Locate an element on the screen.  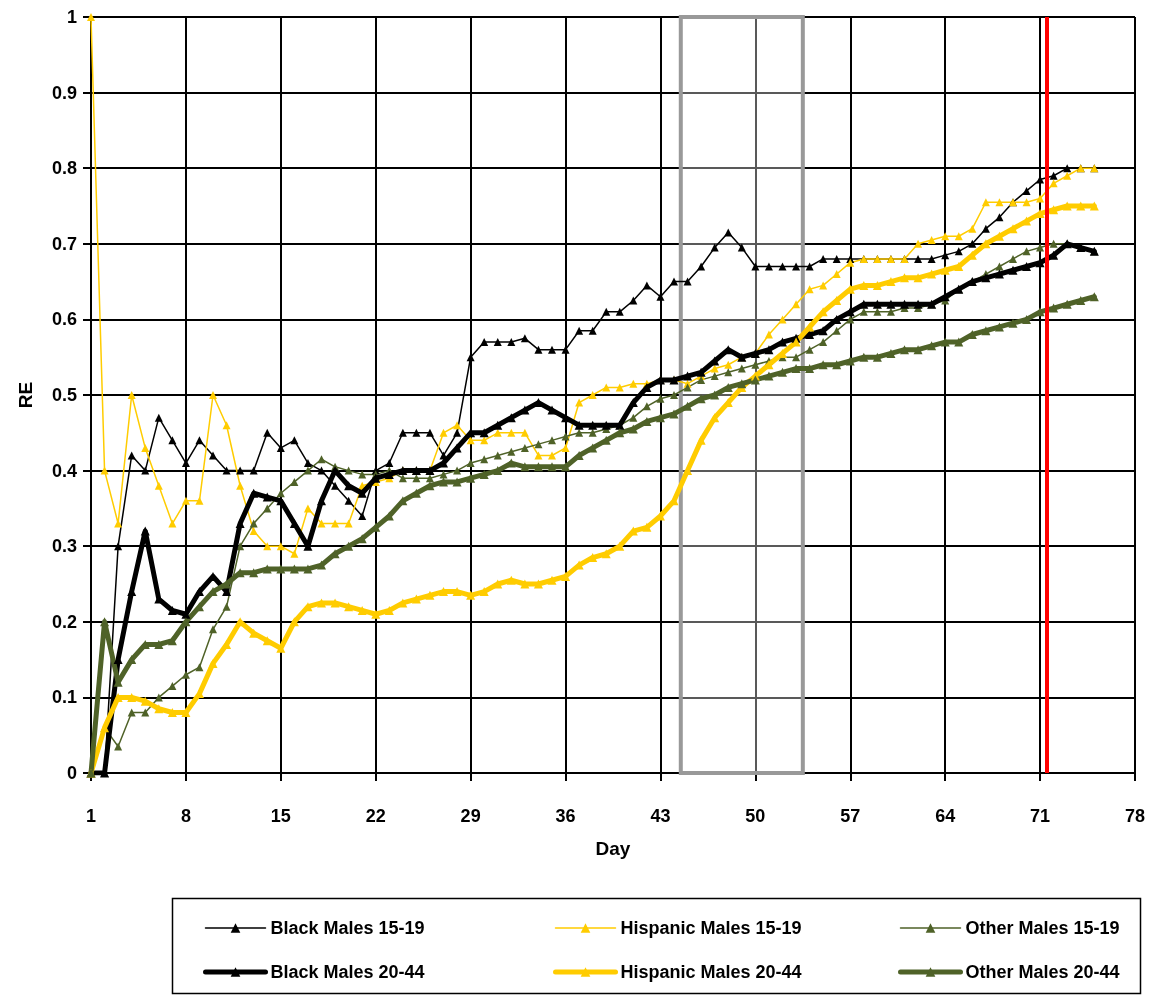
y-tick-label: 0 is located at coordinates (71, 773).